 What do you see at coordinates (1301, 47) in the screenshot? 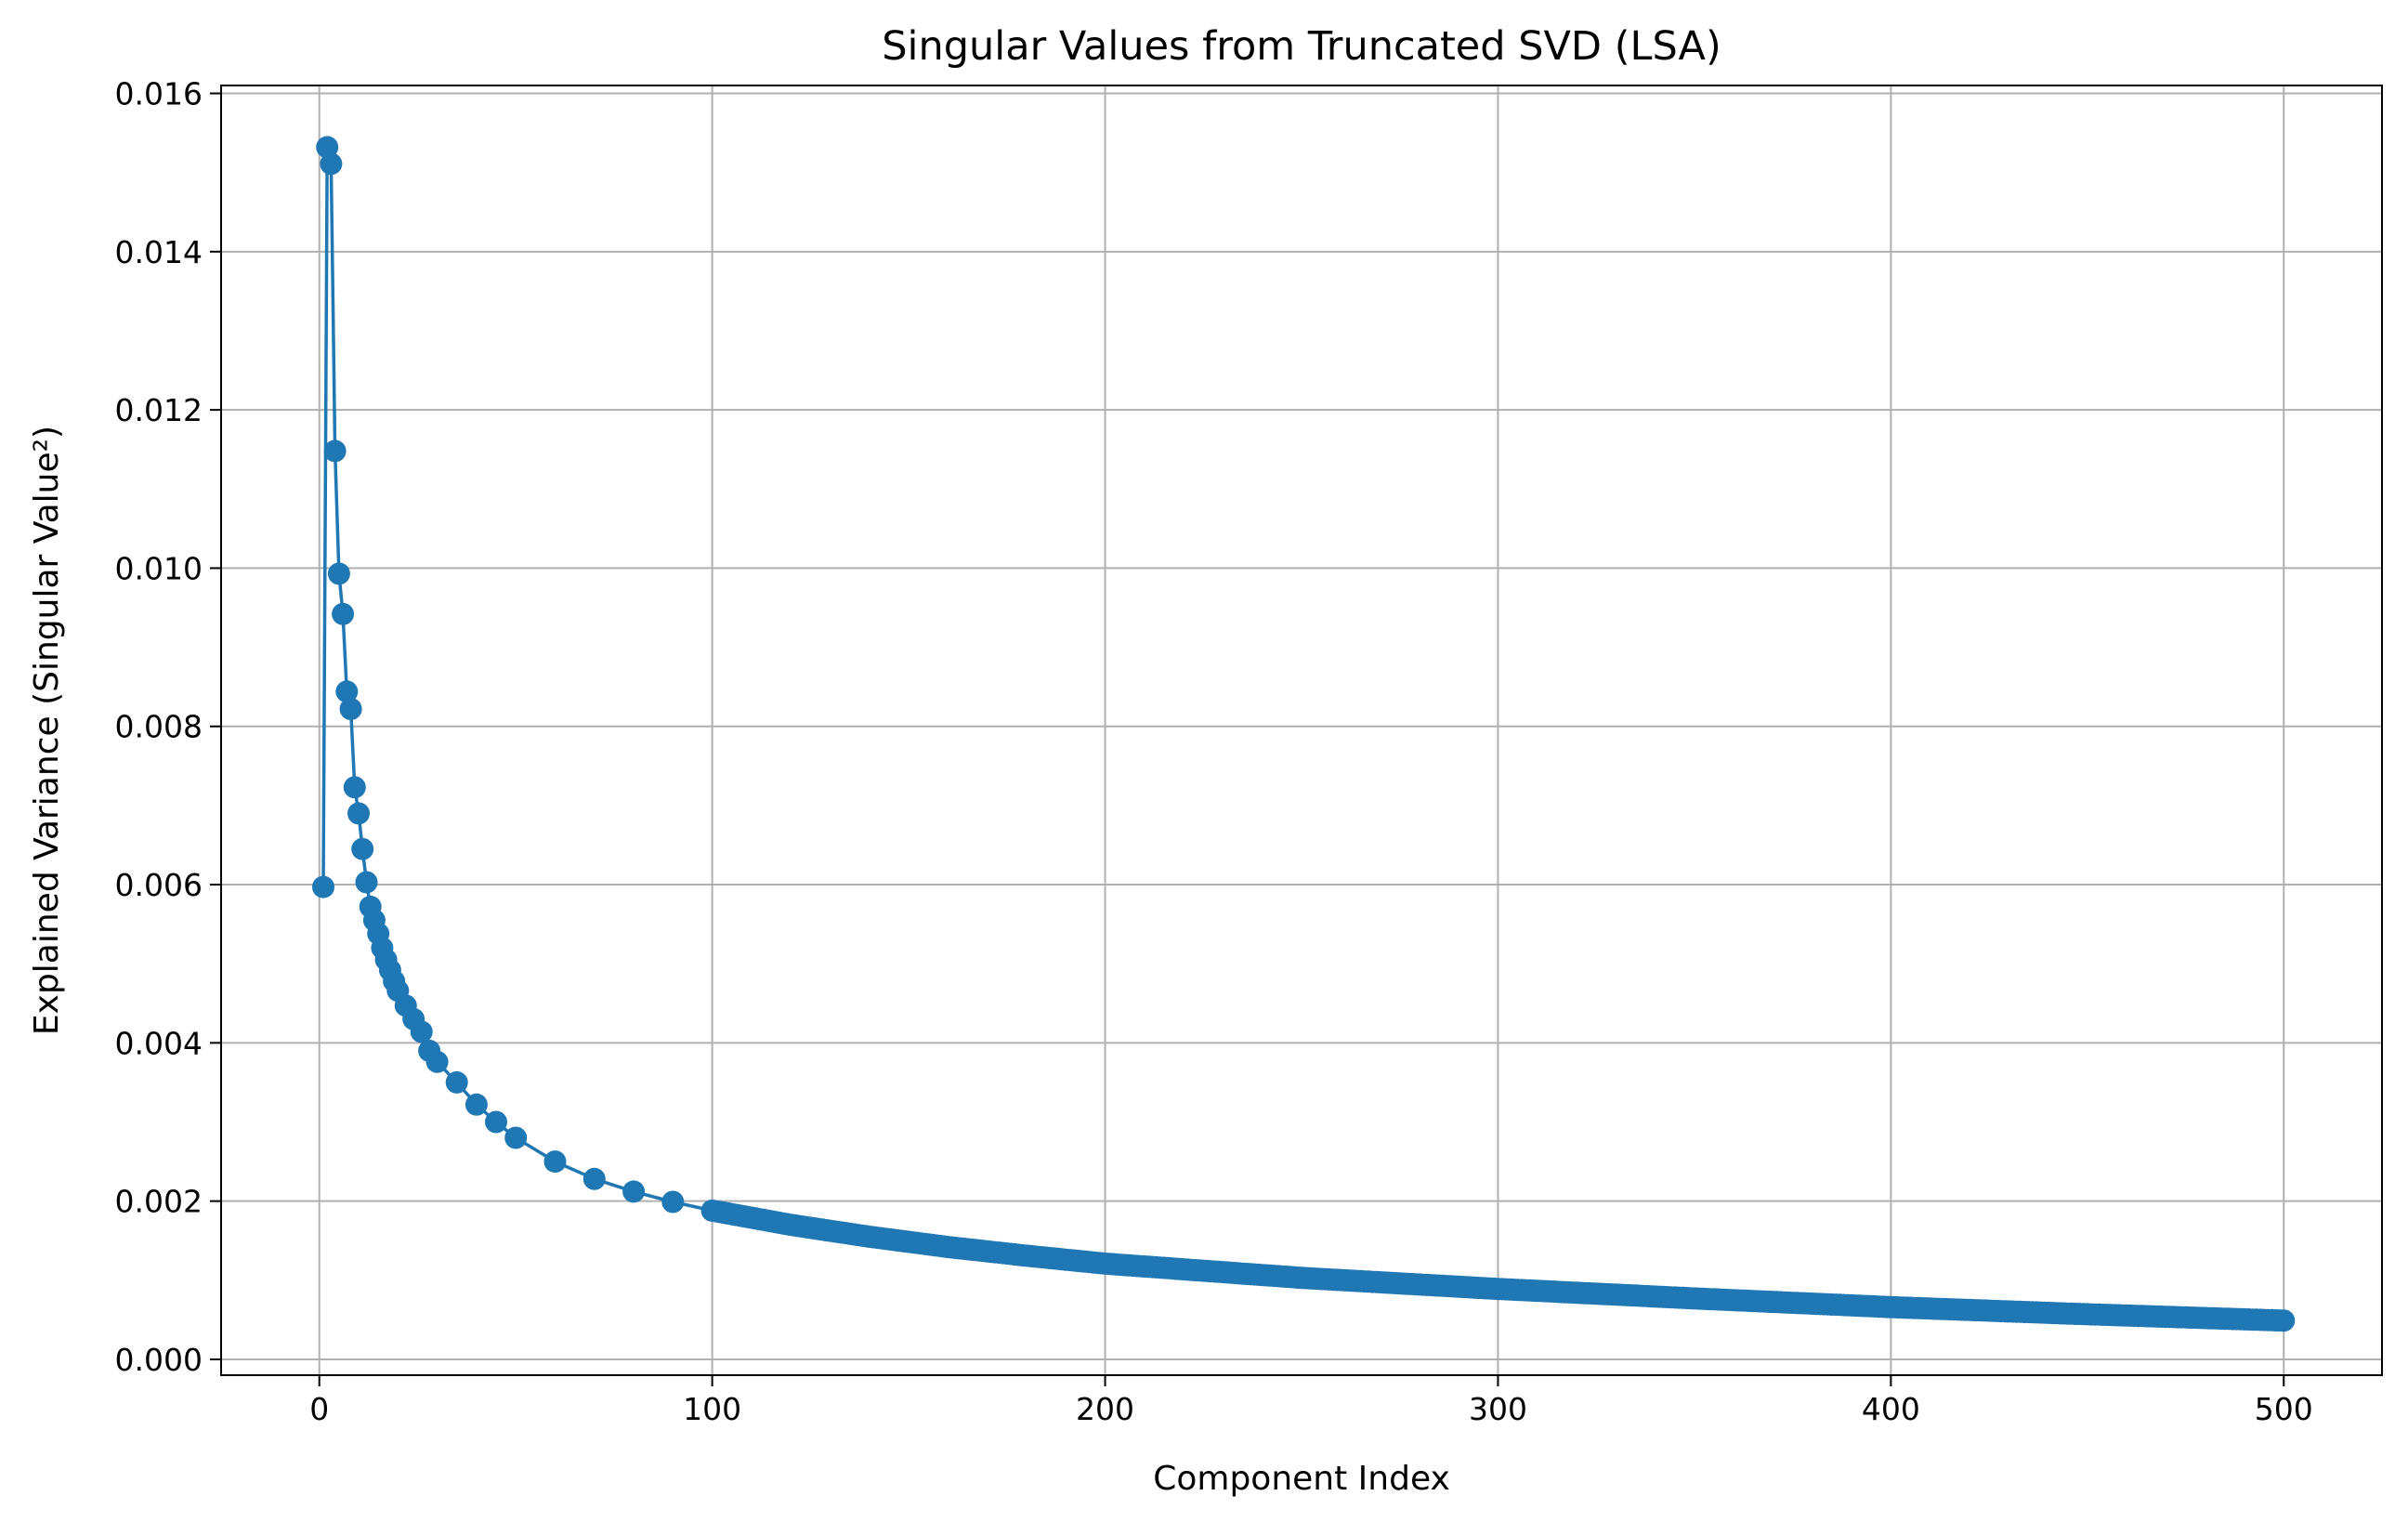
I see `chart-title: Singular Values from Truncated SVD (LSA)` at bounding box center [1301, 47].